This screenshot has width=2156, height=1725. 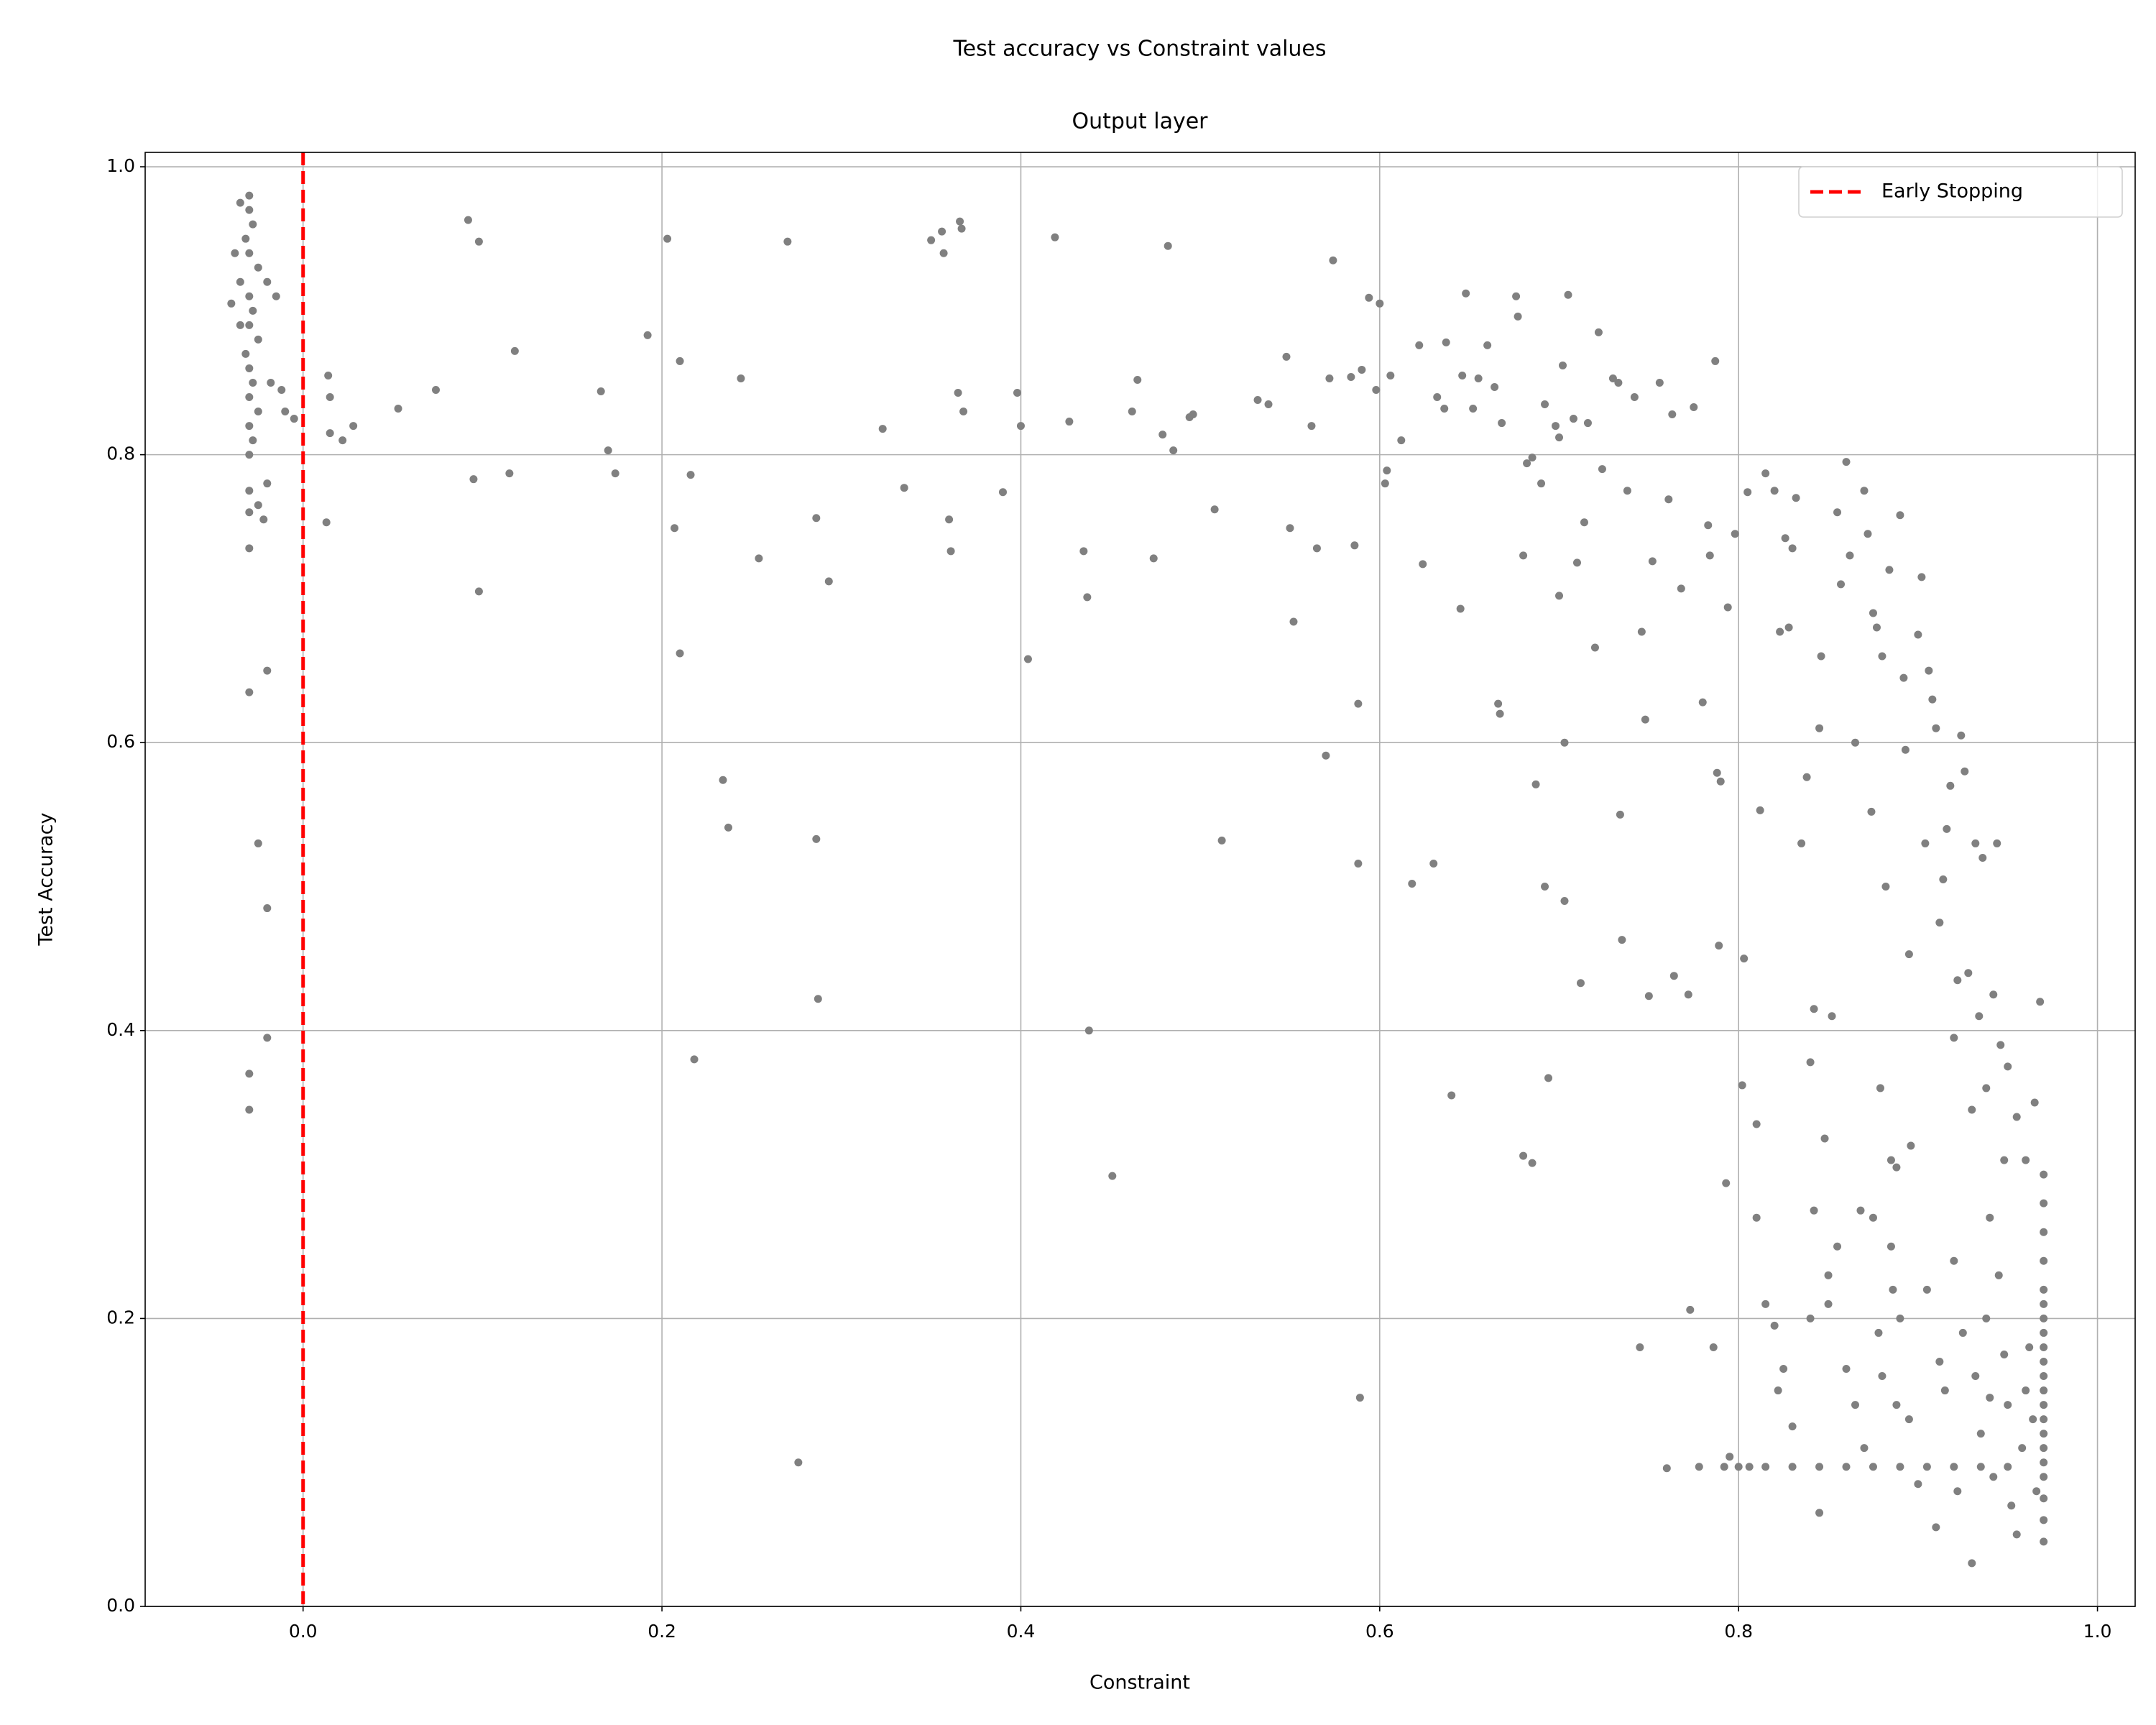 I want to click on y-axis-label: Test Accuracy, so click(x=46, y=879).